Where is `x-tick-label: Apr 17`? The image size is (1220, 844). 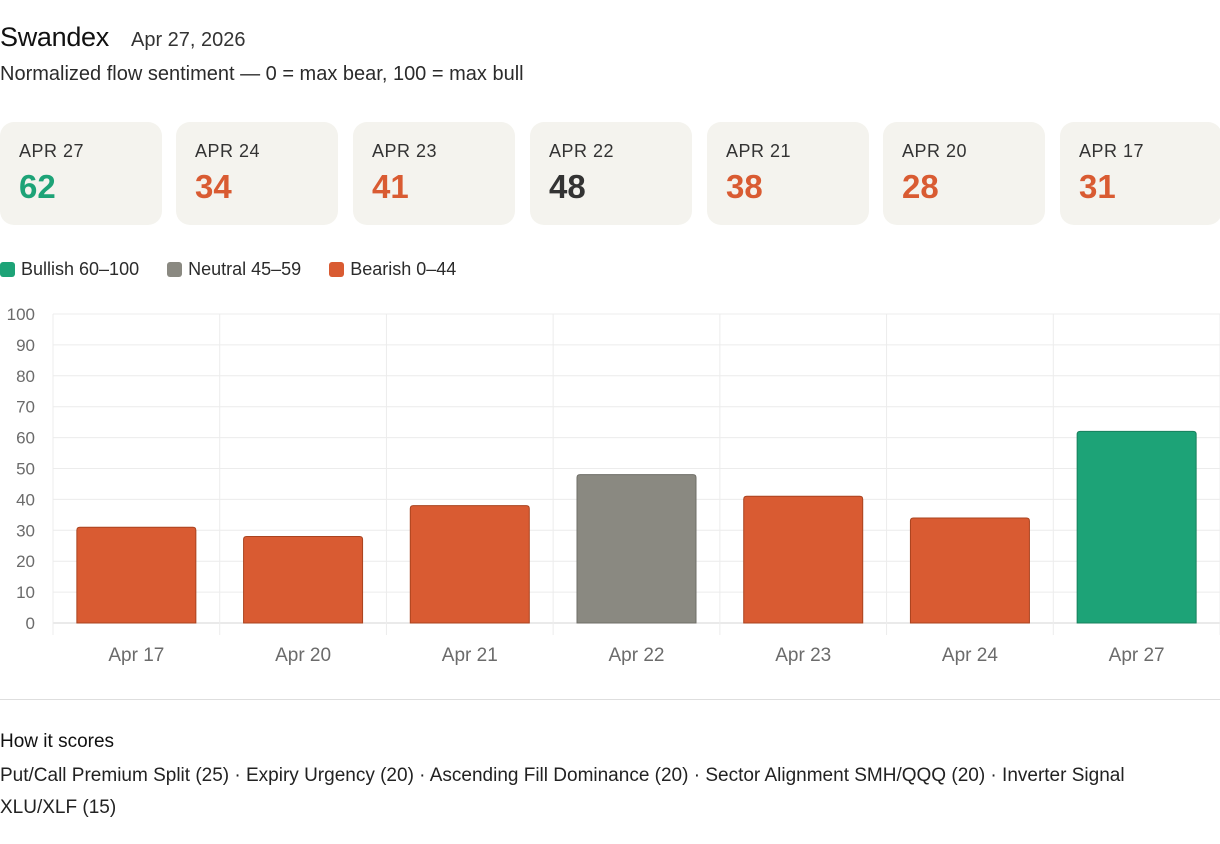
x-tick-label: Apr 17 is located at coordinates (136, 655).